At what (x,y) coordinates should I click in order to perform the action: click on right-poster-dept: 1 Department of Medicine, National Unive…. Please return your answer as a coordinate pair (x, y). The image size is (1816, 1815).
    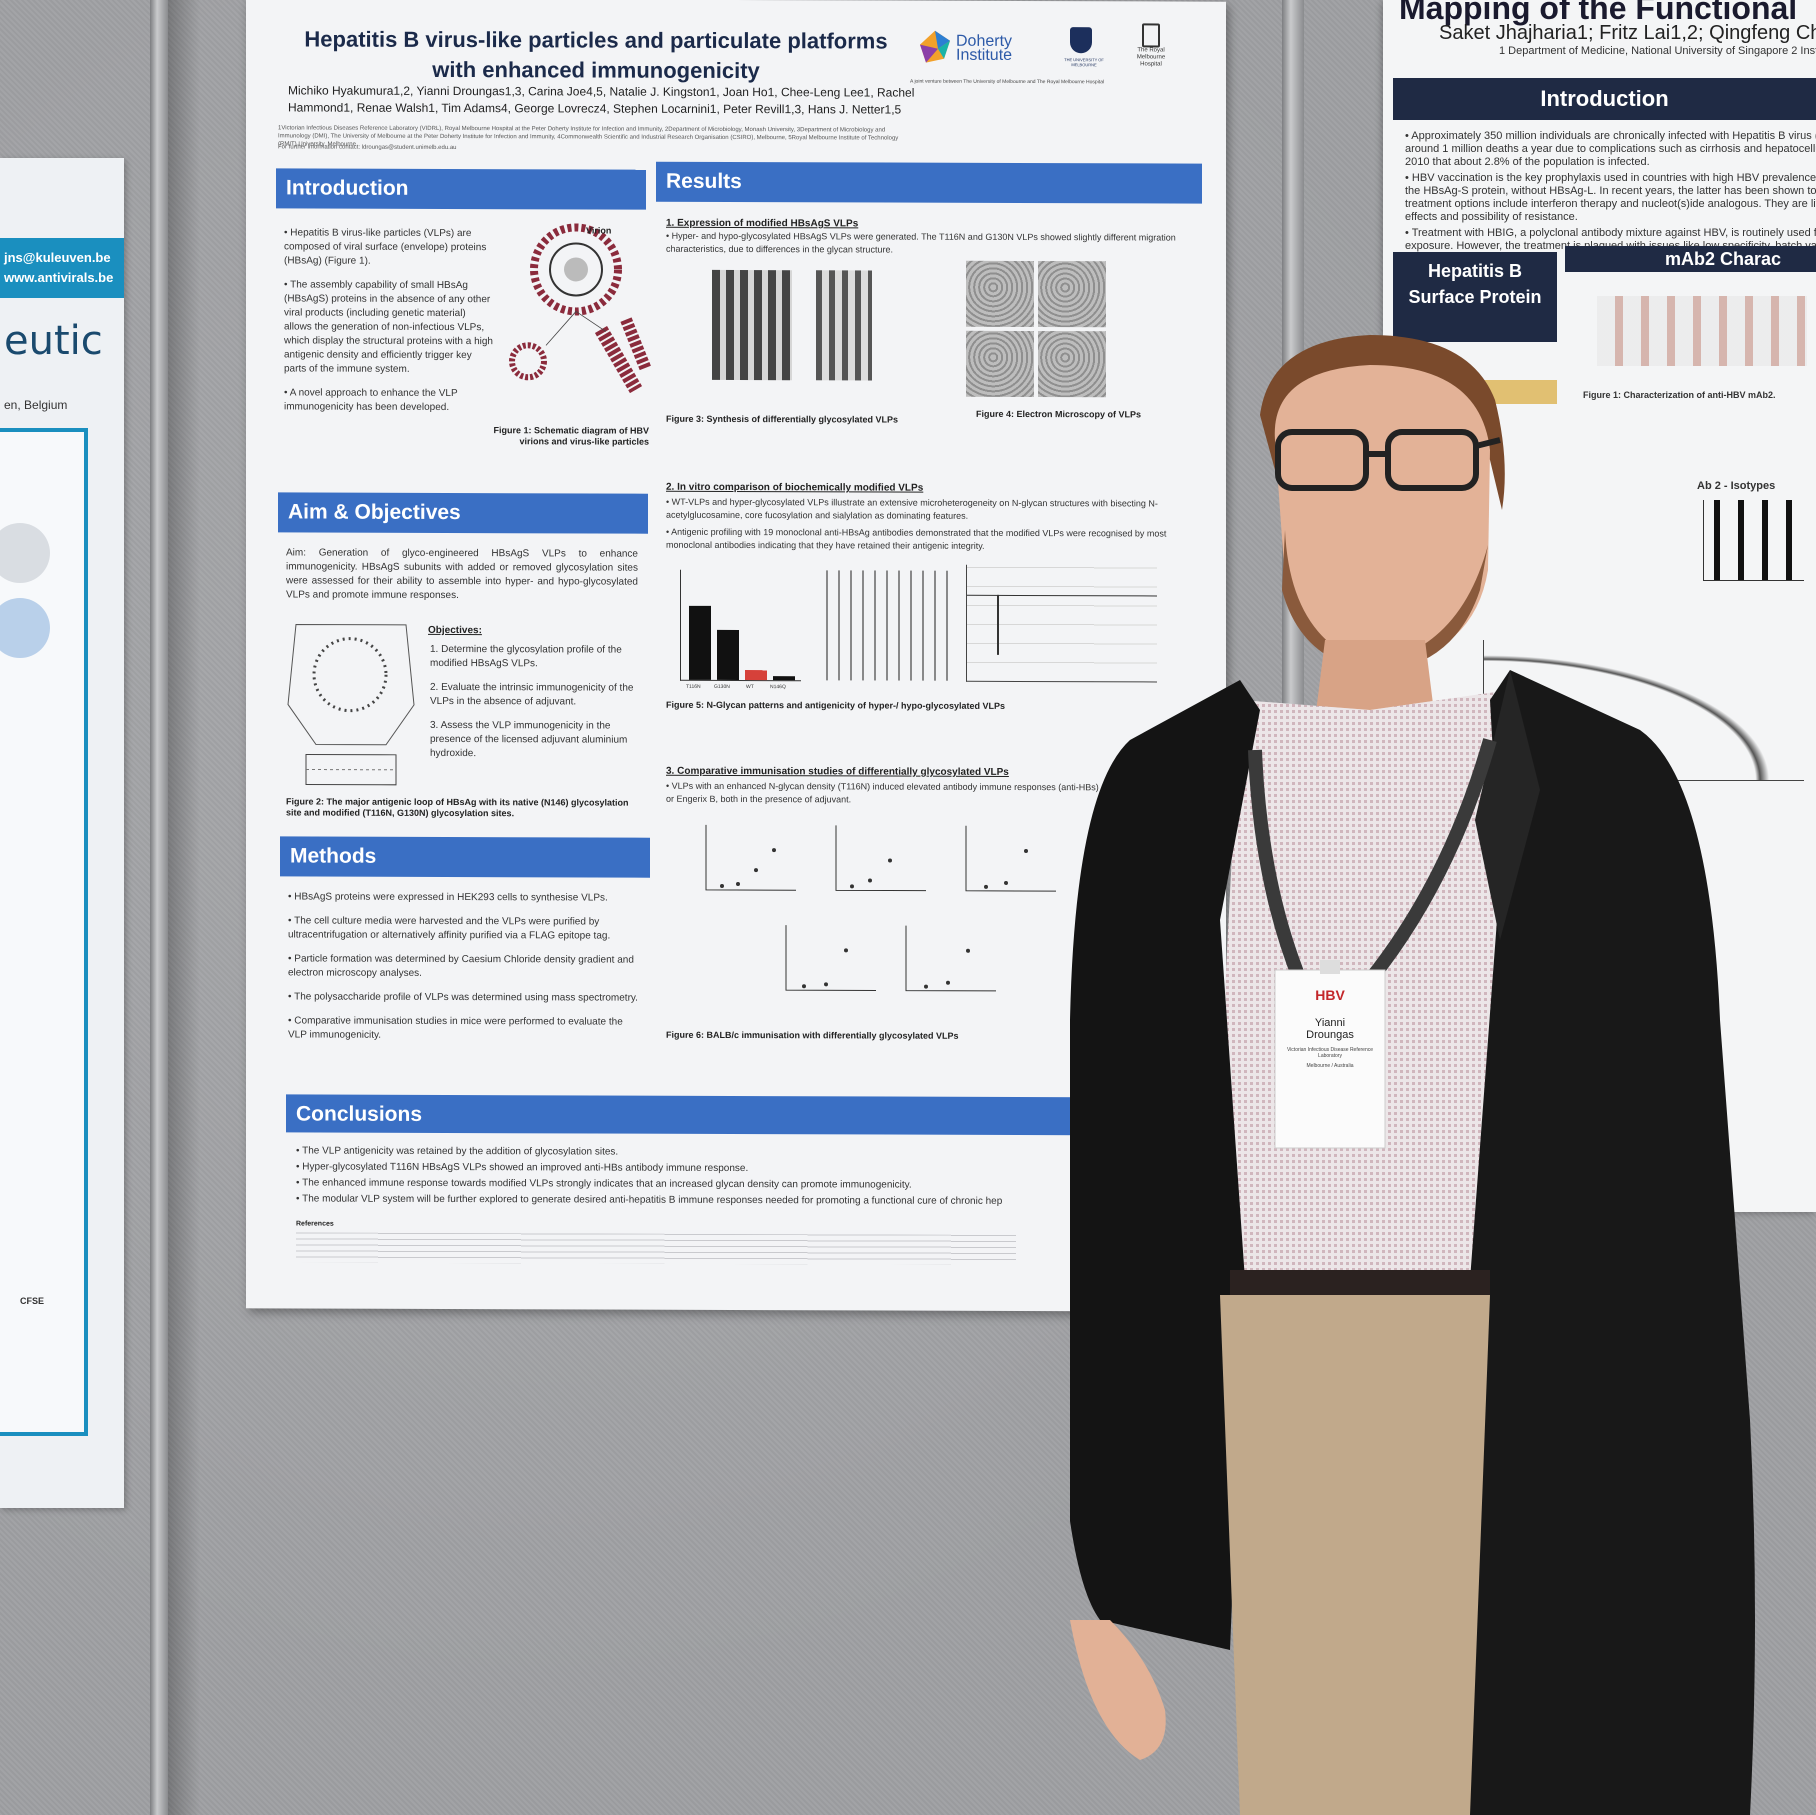
    Looking at the image, I should click on (1657, 51).